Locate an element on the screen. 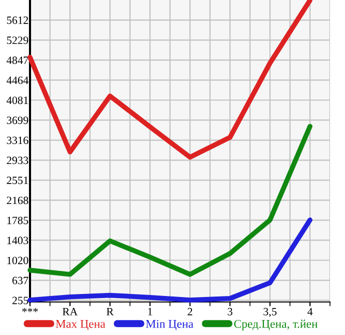 The image size is (345, 335). y-tick-label: 5612 is located at coordinates (17, 20).